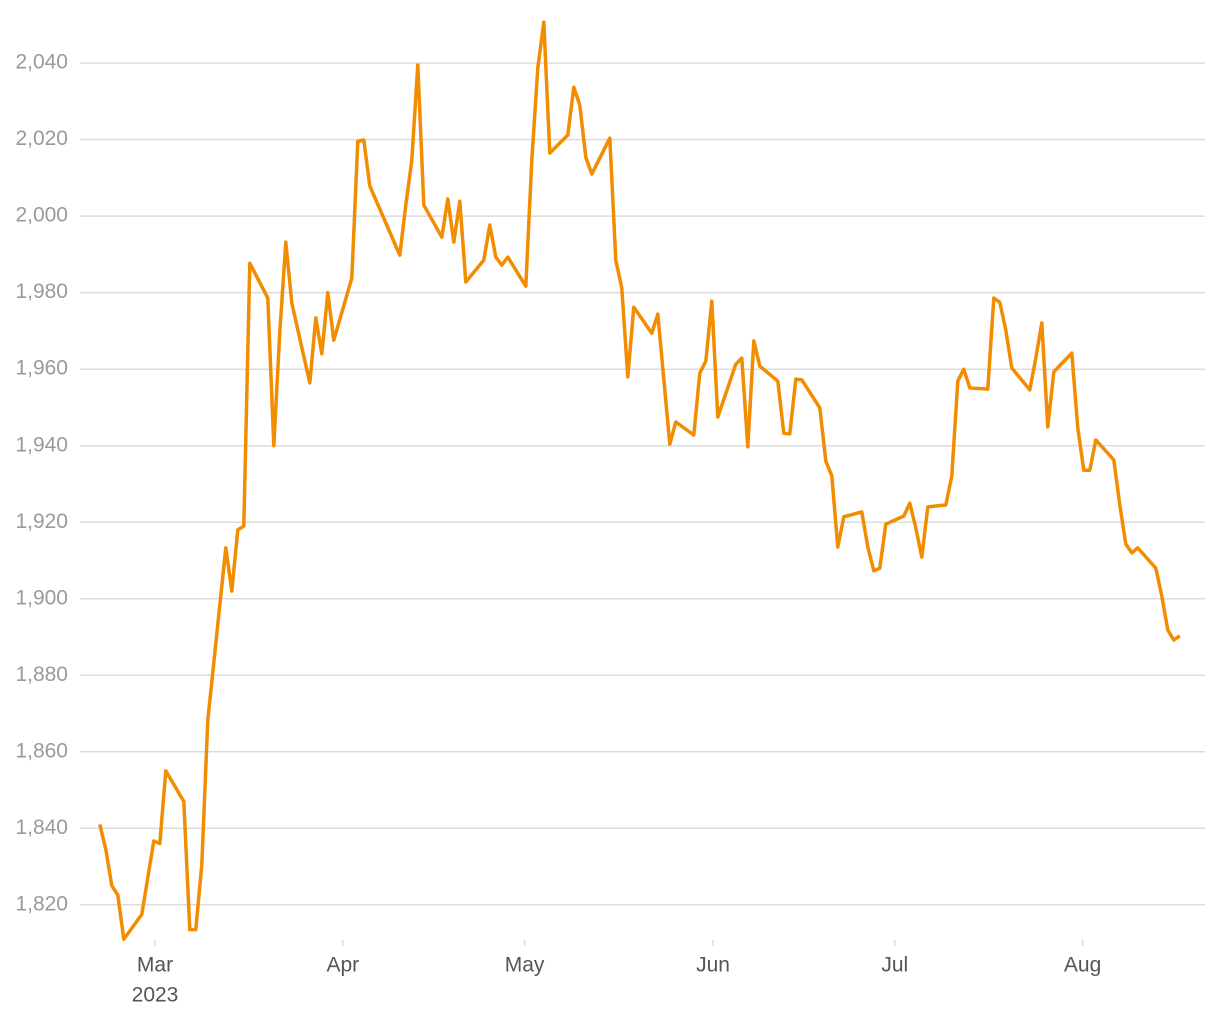 The width and height of the screenshot is (1220, 1025). Describe the element at coordinates (41, 827) in the screenshot. I see `y-tick-label: 1,840` at that location.